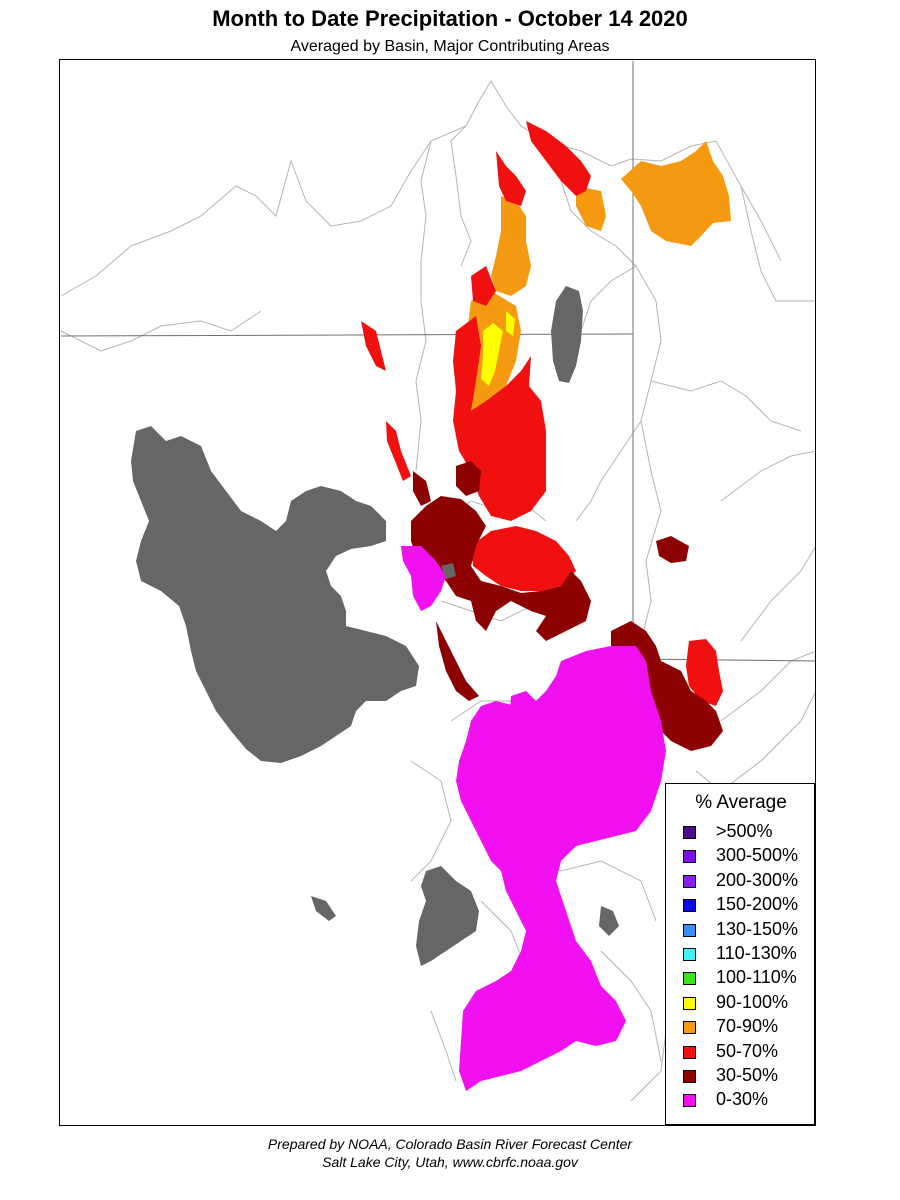  I want to click on basin-50-70-east, so click(704, 672).